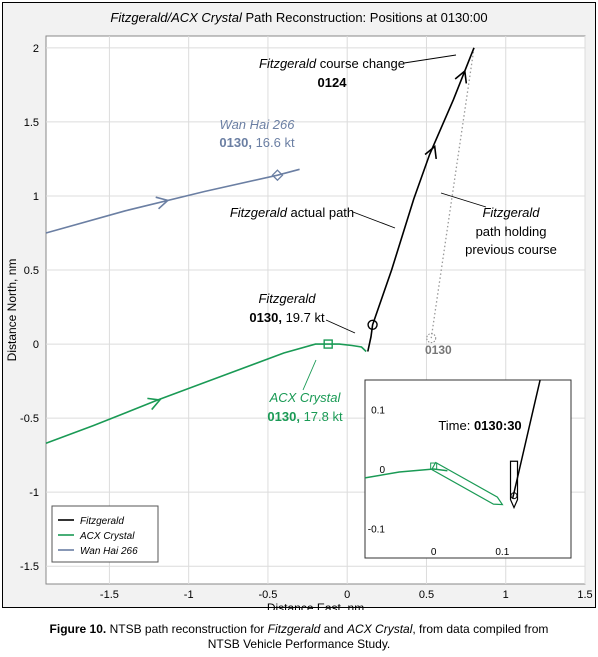 The height and width of the screenshot is (657, 598). What do you see at coordinates (347, 595) in the screenshot?
I see `x-tick-label: 0` at bounding box center [347, 595].